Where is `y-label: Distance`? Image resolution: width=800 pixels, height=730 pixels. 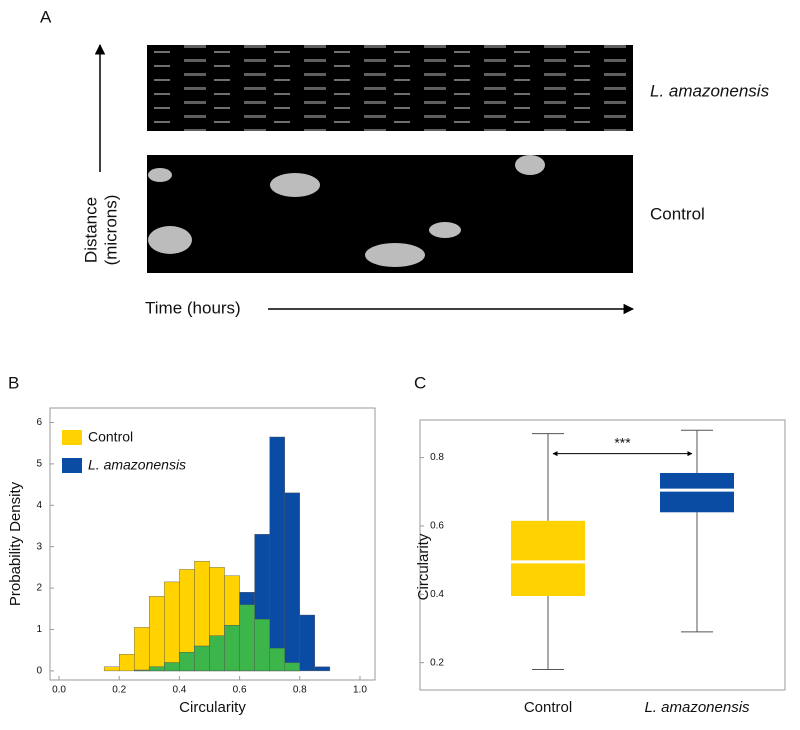 y-label: Distance is located at coordinates (90, 230).